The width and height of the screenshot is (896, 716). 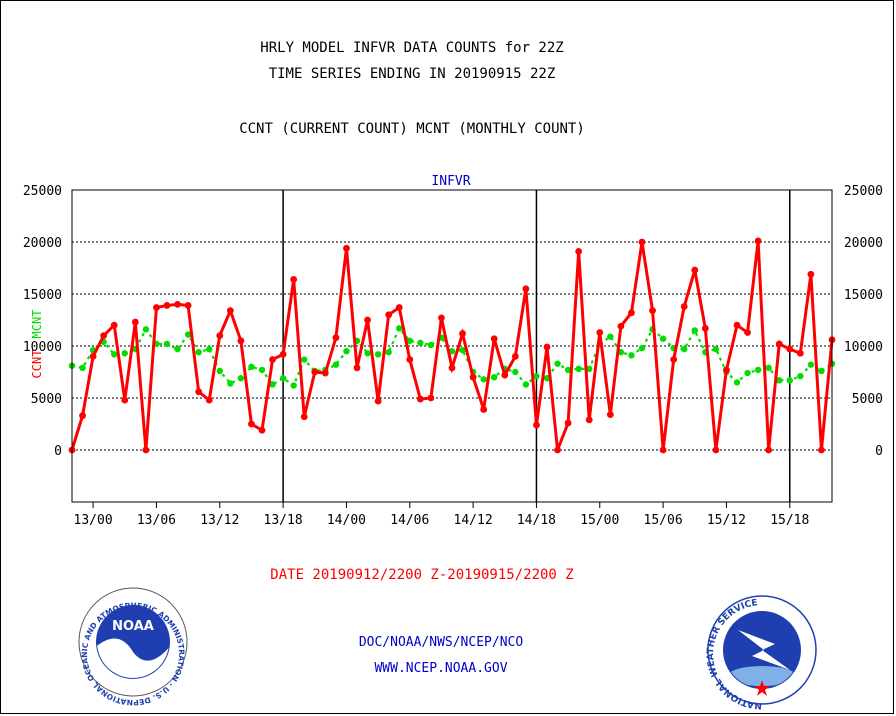 I want to click on ytick-label-left: 0, so click(x=58, y=451).